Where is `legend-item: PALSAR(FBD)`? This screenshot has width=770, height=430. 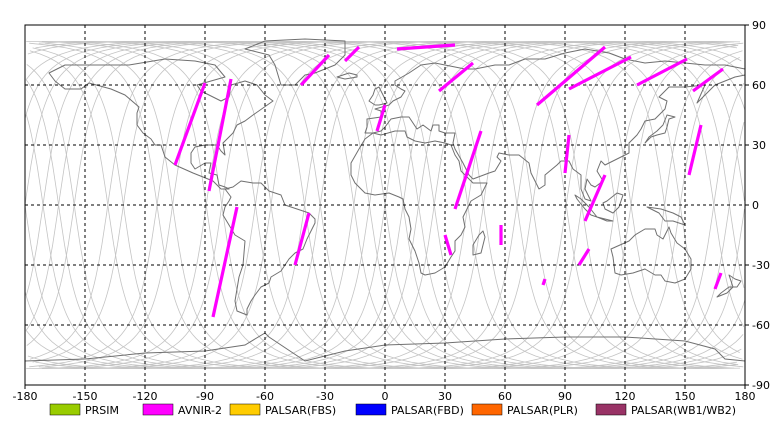 legend-item: PALSAR(FBD) is located at coordinates (409, 410).